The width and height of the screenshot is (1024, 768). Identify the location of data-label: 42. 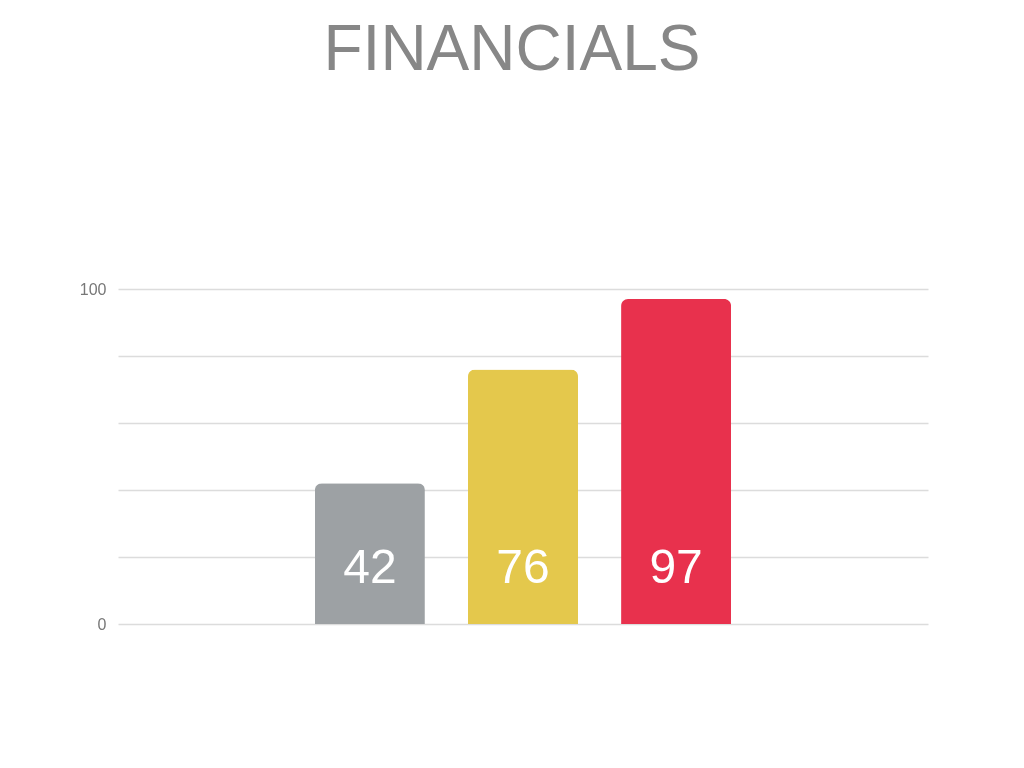
(370, 566).